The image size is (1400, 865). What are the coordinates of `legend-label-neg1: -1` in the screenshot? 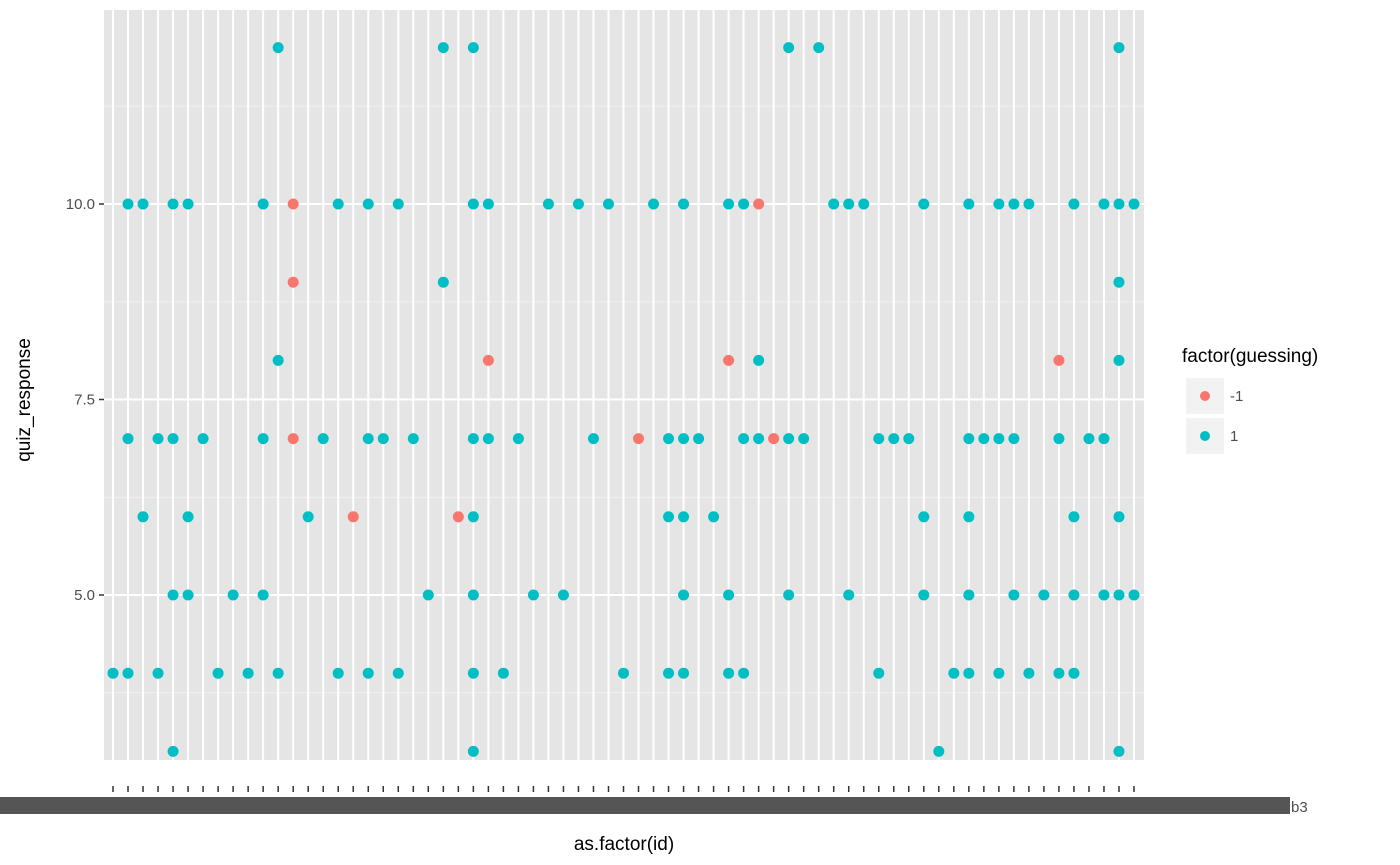 It's located at (1236, 396).